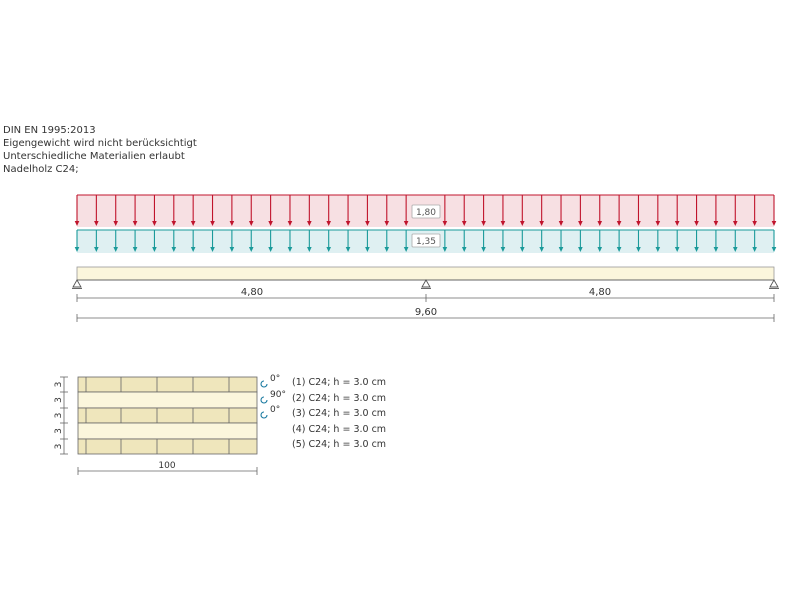 This screenshot has height=600, width=800. Describe the element at coordinates (77, 283) in the screenshot. I see `support-left` at that location.